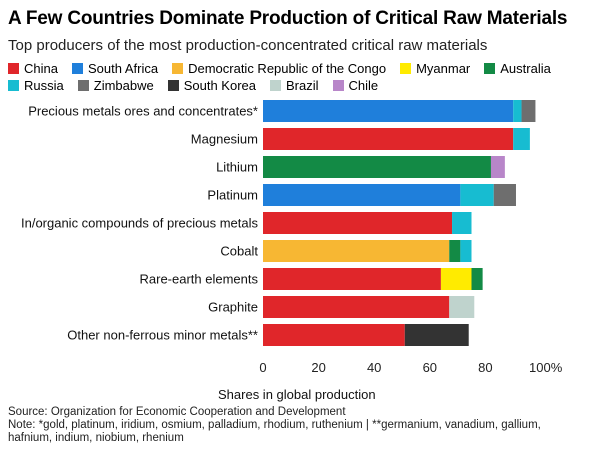 The image size is (593, 461). I want to click on legend-item: South Africa, so click(115, 68).